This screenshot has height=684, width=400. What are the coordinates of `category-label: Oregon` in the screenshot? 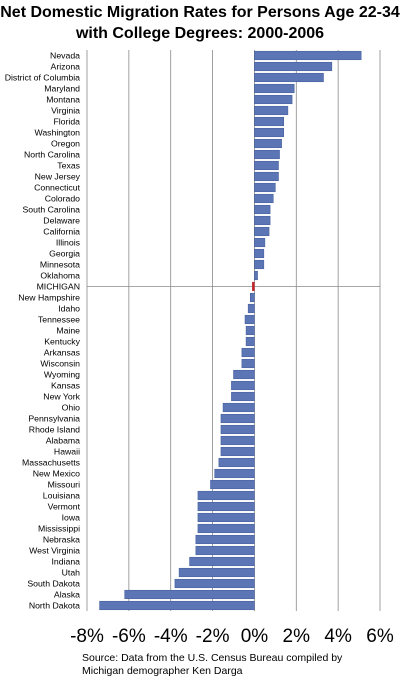 It's located at (65, 144).